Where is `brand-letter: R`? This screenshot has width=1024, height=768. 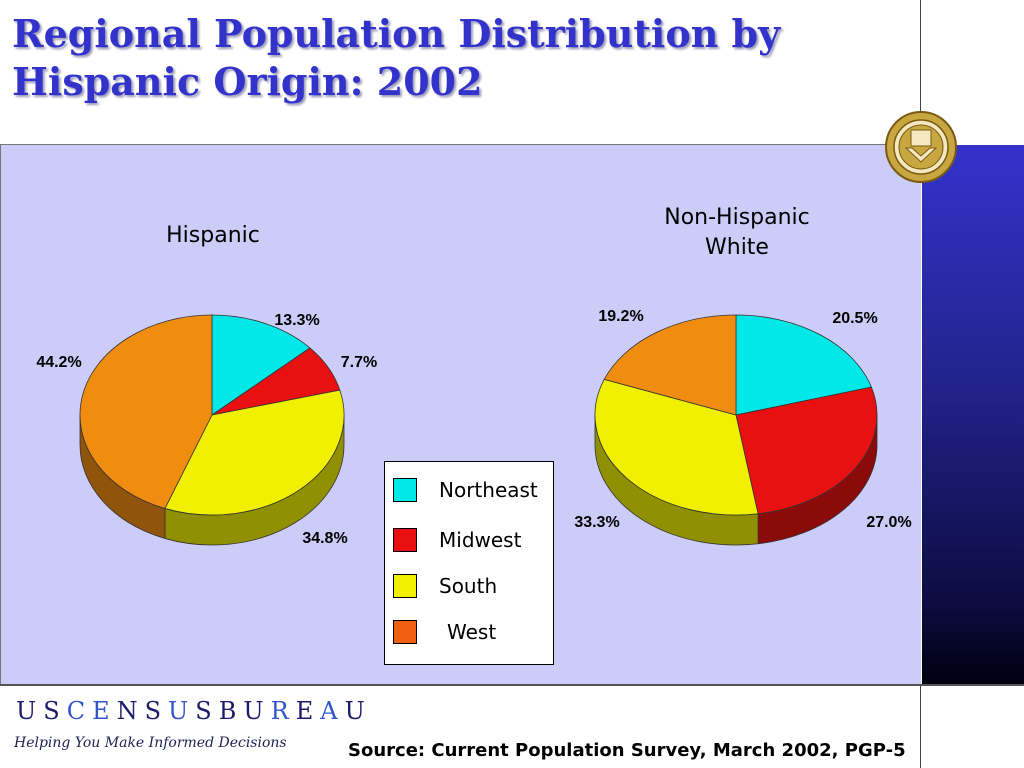 brand-letter: R is located at coordinates (280, 711).